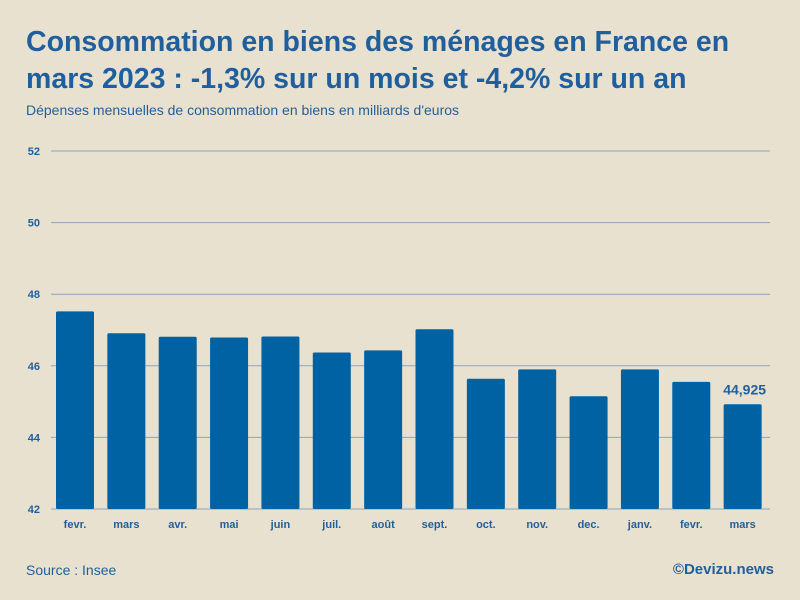  I want to click on credit-link: ©Devizu.news, so click(723, 569).